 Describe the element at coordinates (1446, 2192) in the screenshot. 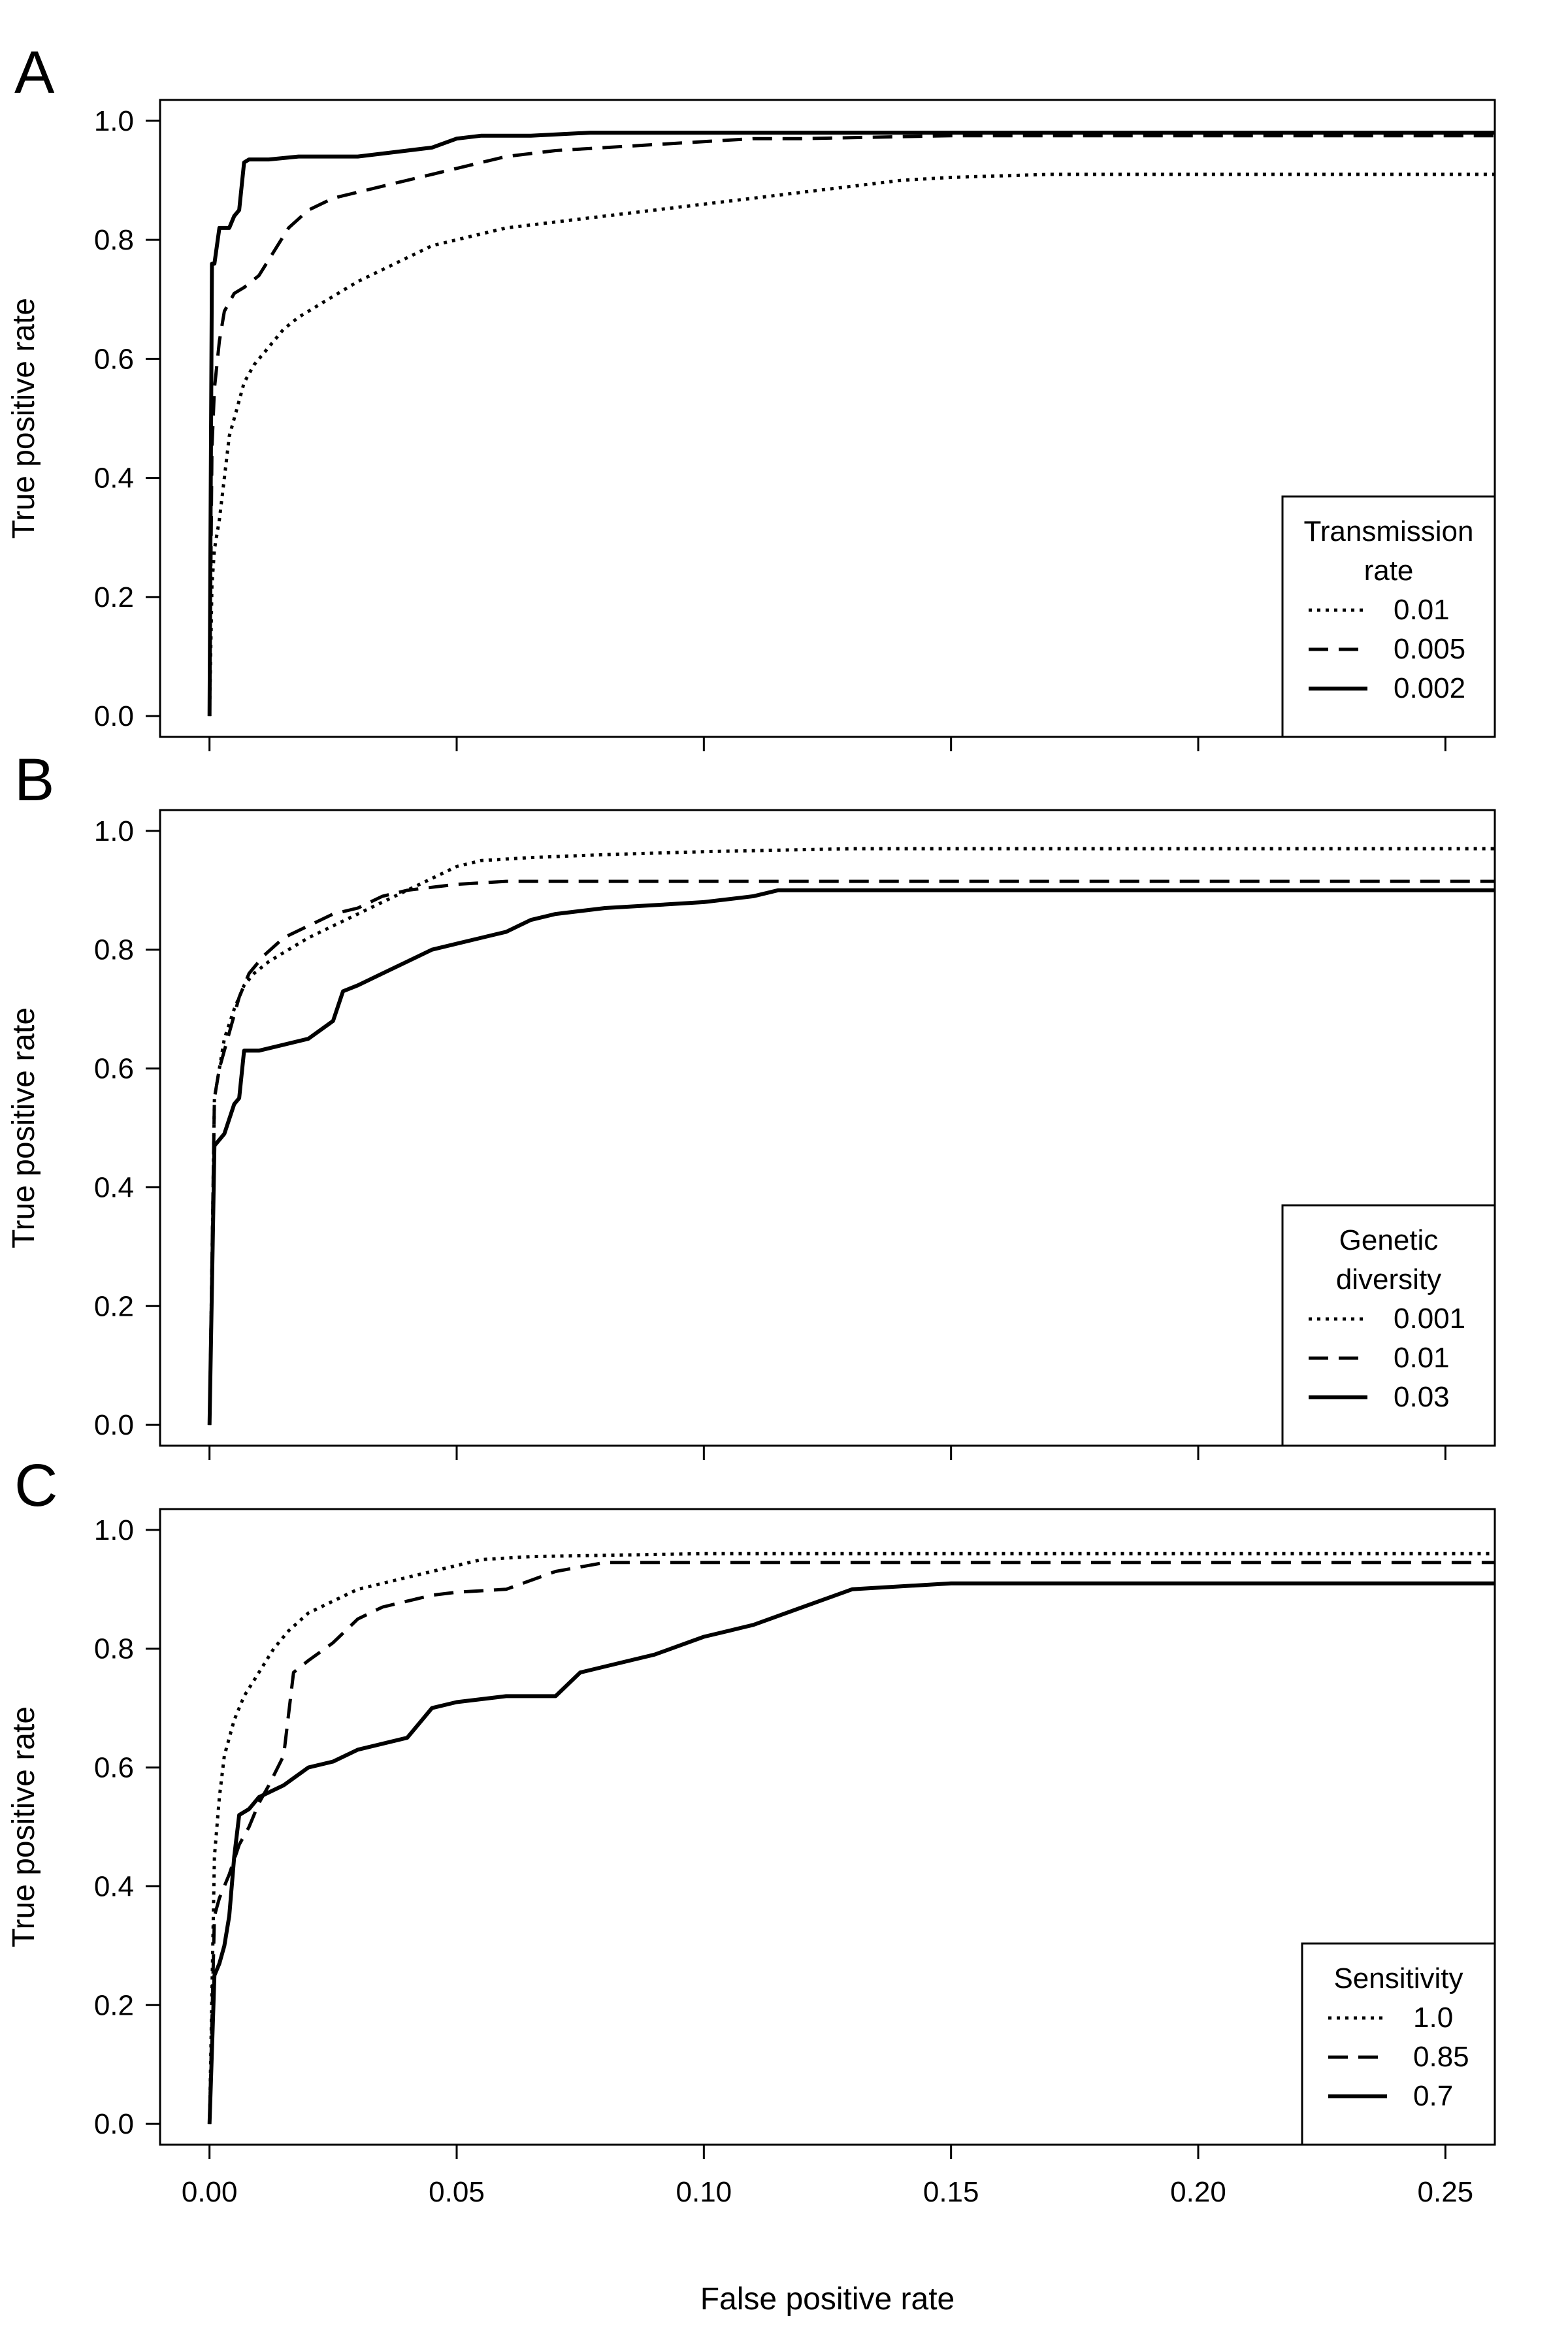

I see `x-tick-label: 0.25` at that location.